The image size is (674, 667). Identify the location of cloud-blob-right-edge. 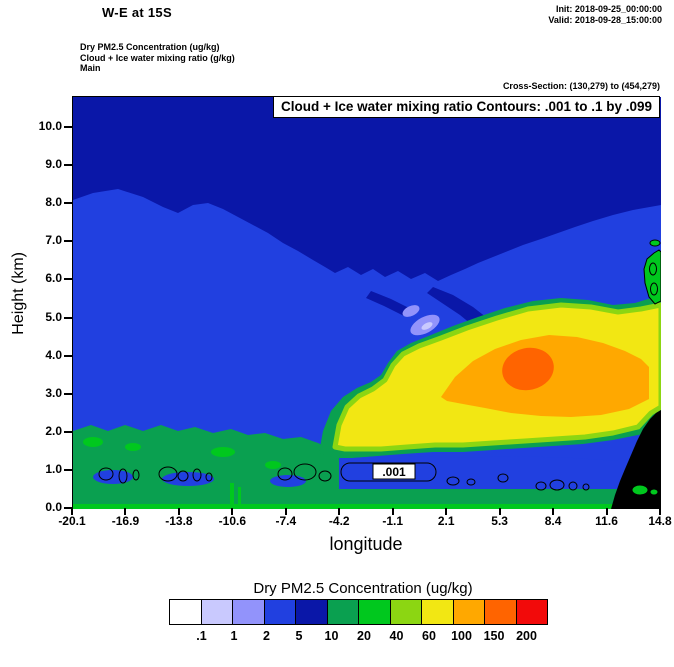
(652, 277).